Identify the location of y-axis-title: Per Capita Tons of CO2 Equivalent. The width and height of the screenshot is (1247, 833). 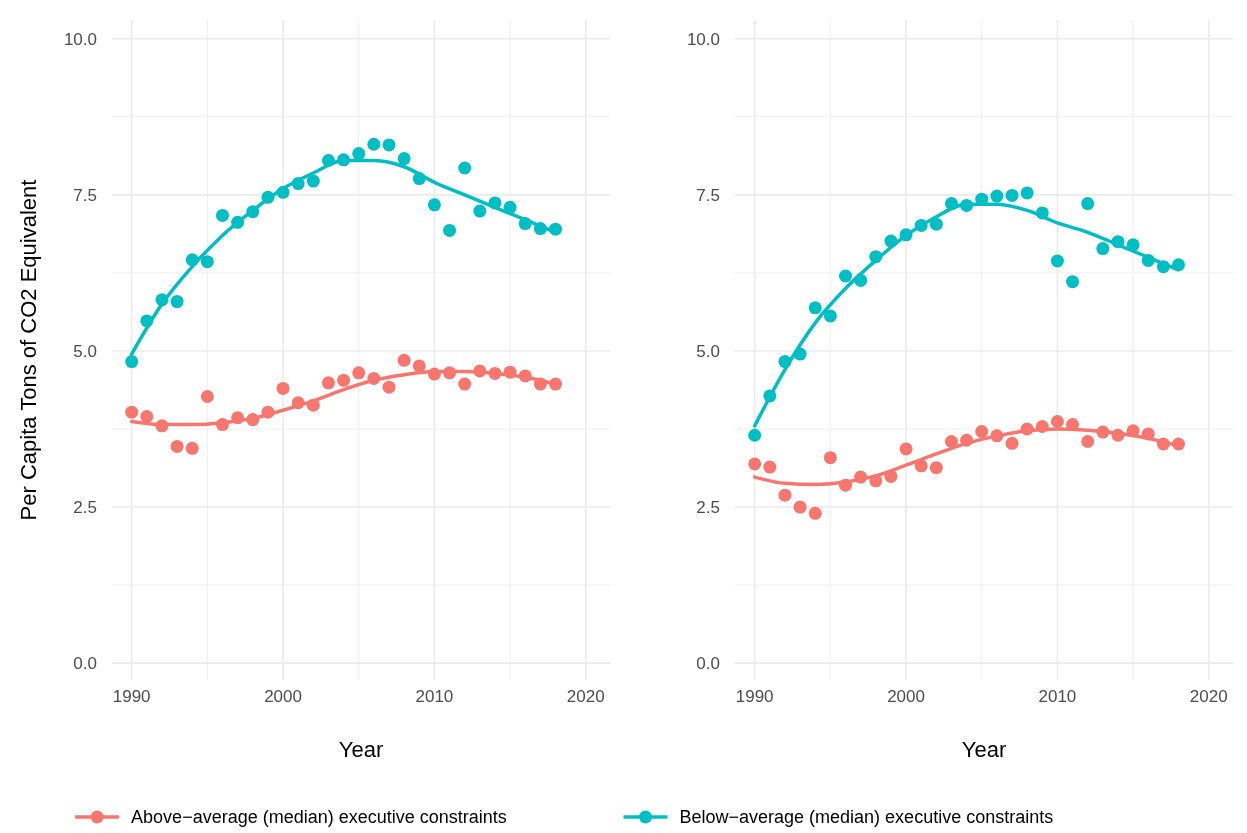
(28, 350).